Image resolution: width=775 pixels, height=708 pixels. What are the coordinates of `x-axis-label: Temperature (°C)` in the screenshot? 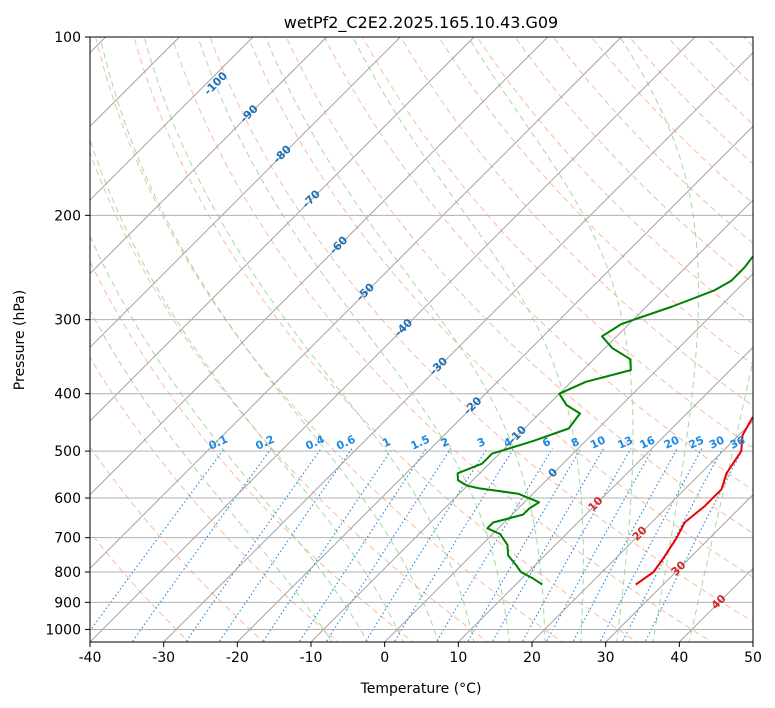 It's located at (421, 689).